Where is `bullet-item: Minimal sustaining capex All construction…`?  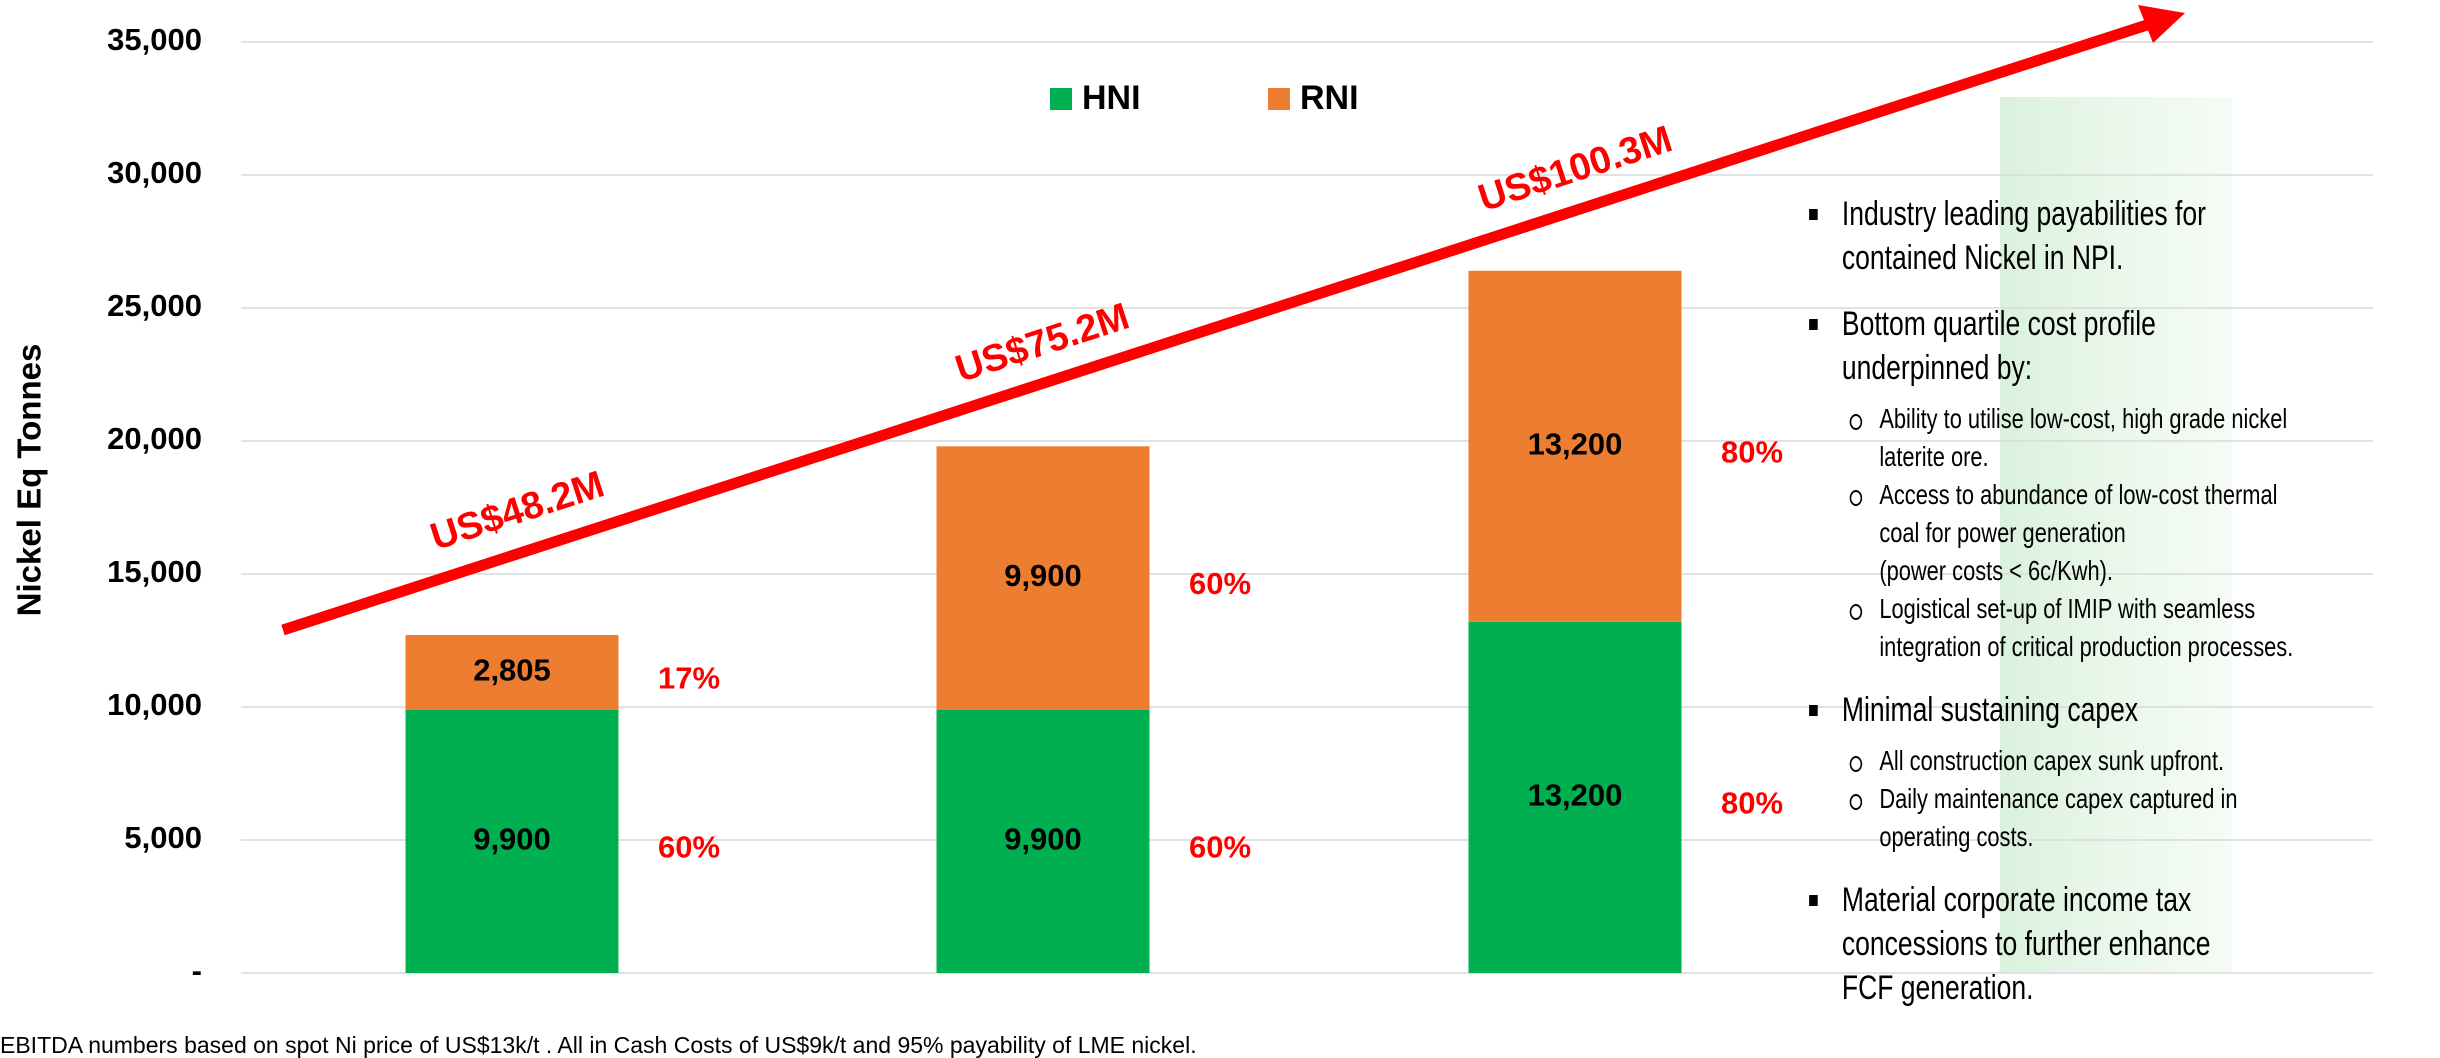
bullet-item: Minimal sustaining capex All construction… is located at coordinates (2118, 772).